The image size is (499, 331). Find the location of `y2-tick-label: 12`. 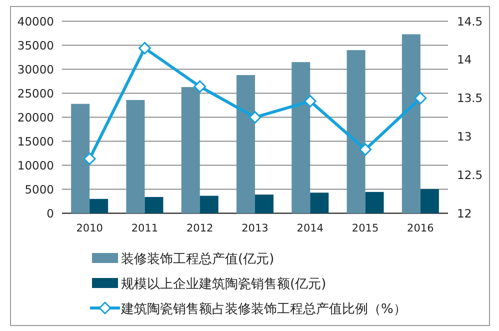

y2-tick-label: 12 is located at coordinates (464, 213).